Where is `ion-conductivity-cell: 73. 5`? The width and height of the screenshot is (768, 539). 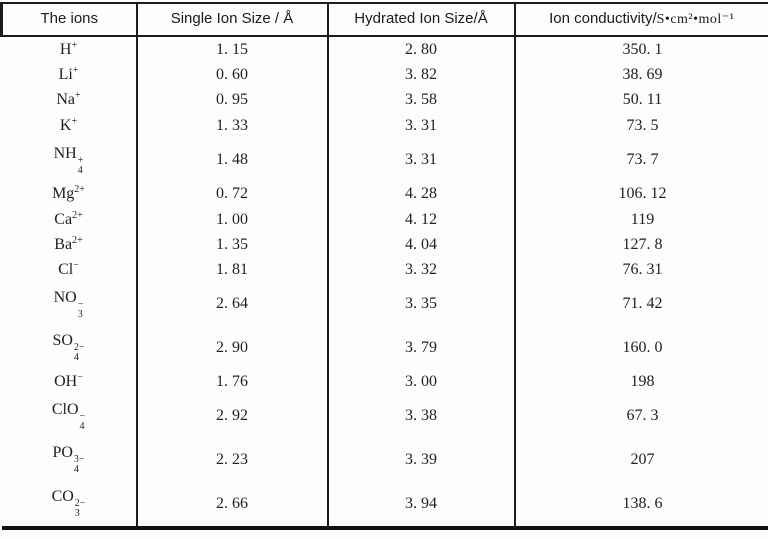
ion-conductivity-cell: 73. 5 is located at coordinates (640, 126).